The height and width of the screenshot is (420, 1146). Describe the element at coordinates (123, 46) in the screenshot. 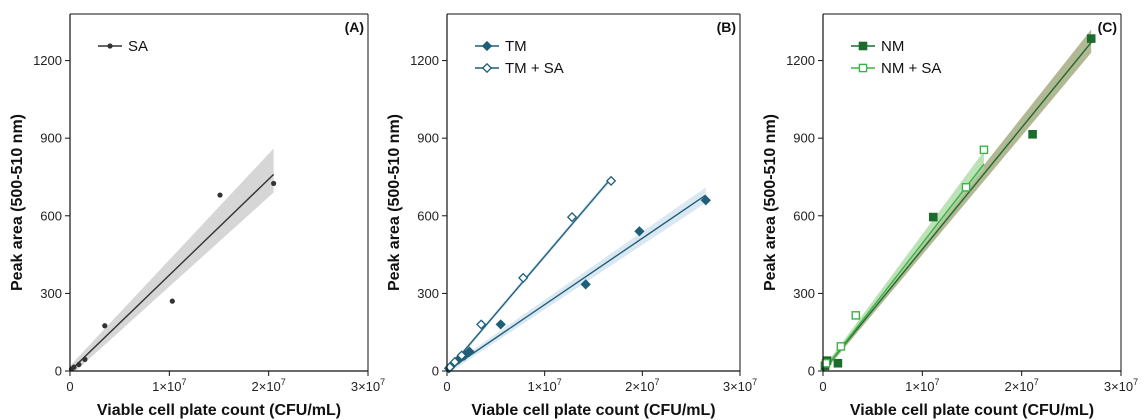

I see `legend: SA` at that location.